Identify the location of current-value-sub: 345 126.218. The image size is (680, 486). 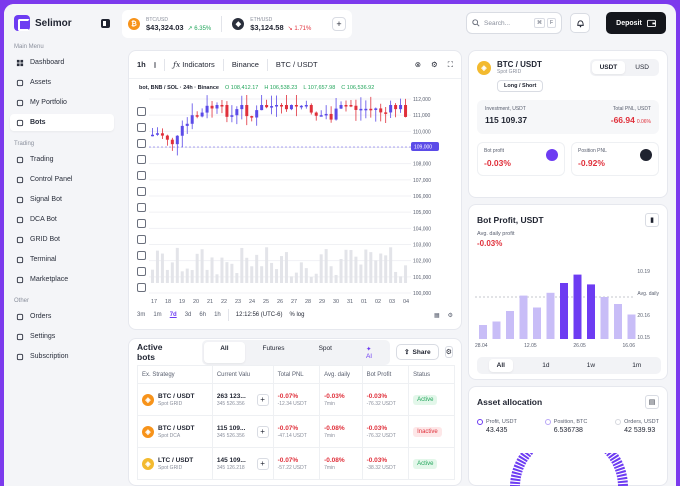
(230, 467).